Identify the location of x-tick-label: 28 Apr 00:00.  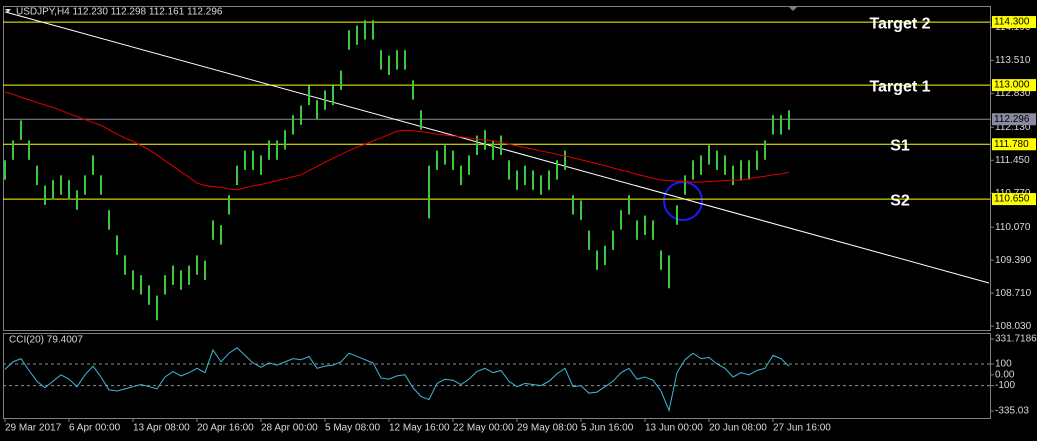
(289, 428).